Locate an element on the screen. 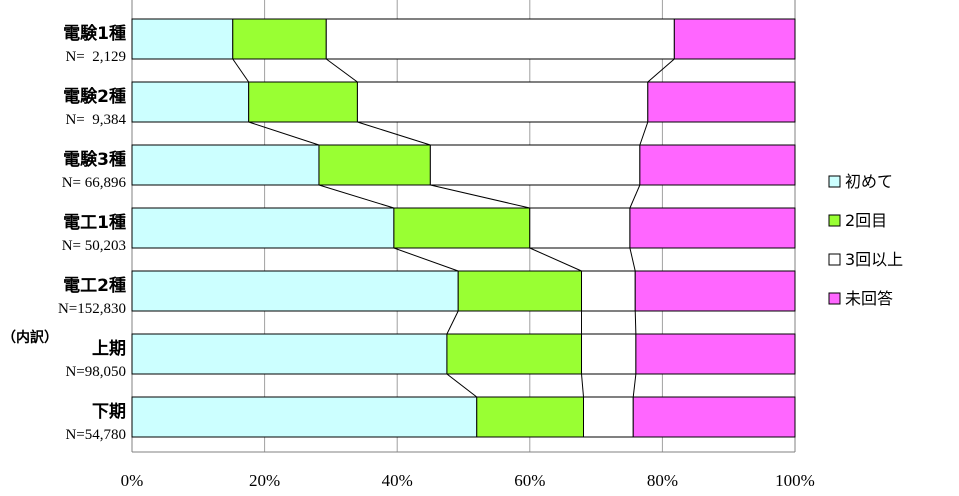 This screenshot has height=496, width=959. x-tick-label: 80% is located at coordinates (662, 480).